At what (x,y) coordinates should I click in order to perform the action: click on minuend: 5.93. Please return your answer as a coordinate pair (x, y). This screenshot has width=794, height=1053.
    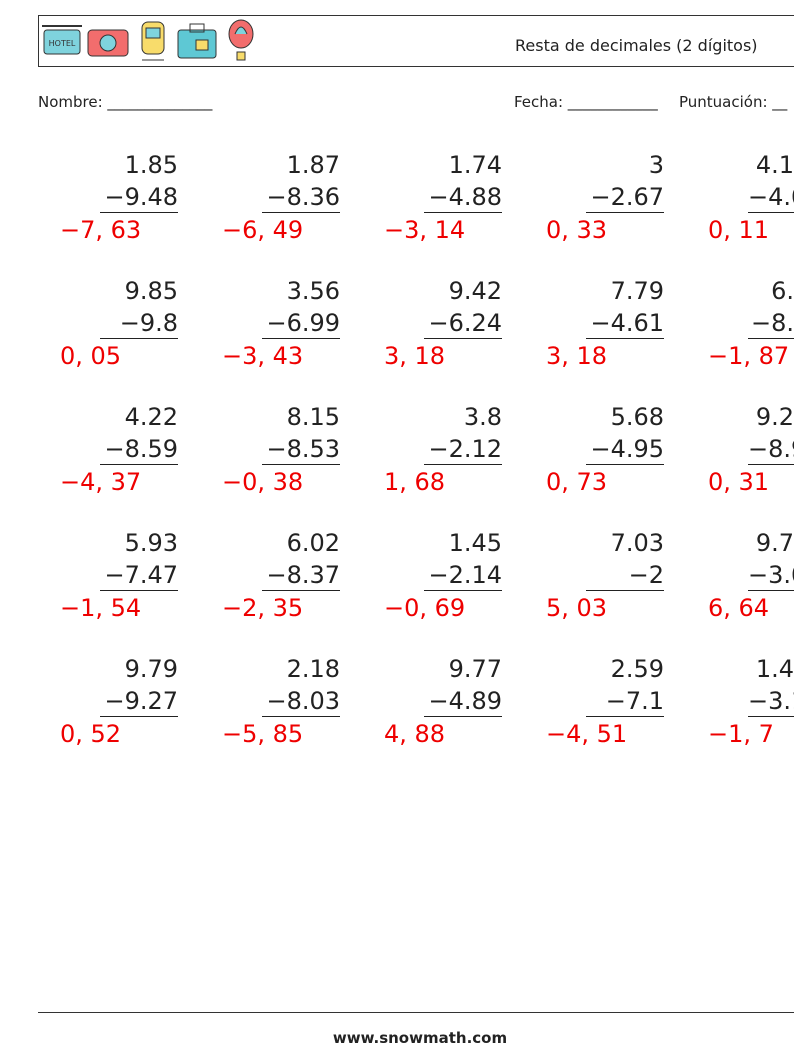
    Looking at the image, I should click on (151, 543).